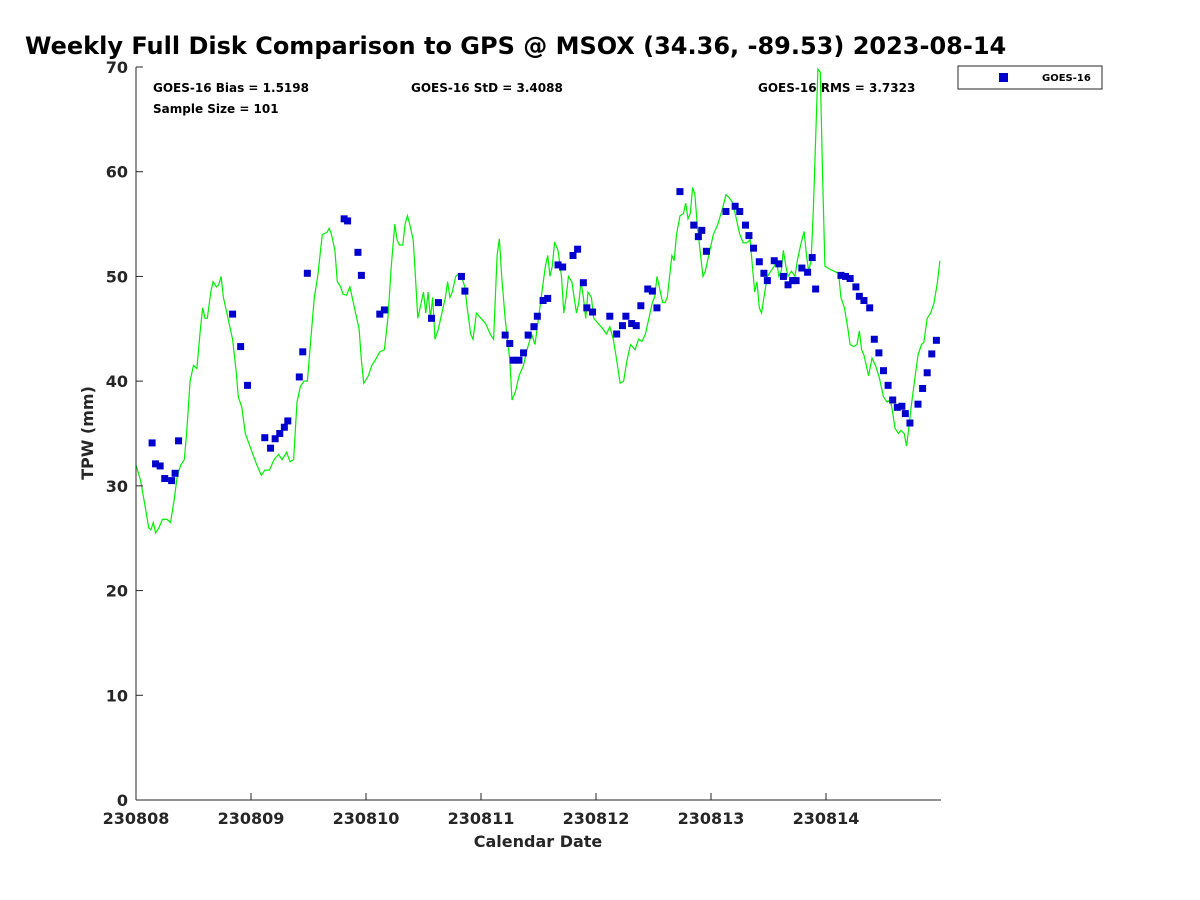  I want to click on legend: GOES-16, so click(1030, 77).